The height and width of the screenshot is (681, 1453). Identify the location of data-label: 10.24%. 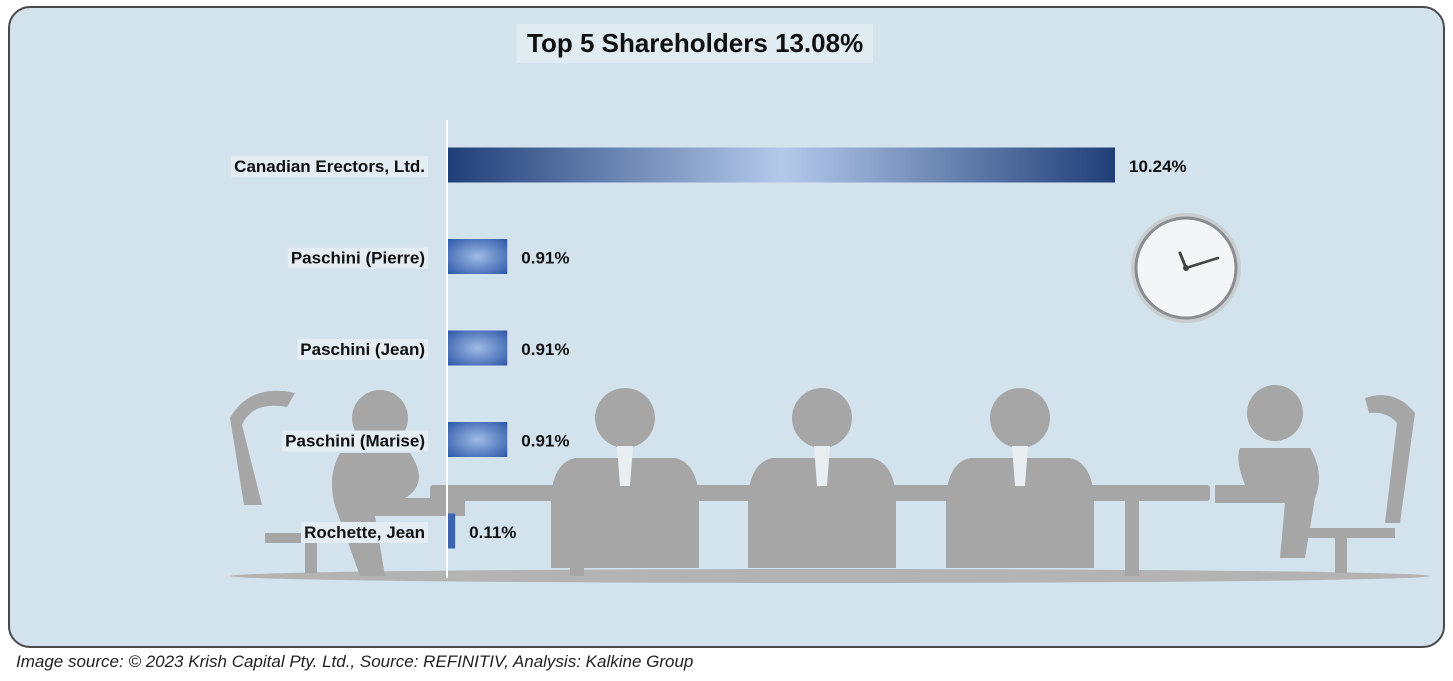
(1158, 166).